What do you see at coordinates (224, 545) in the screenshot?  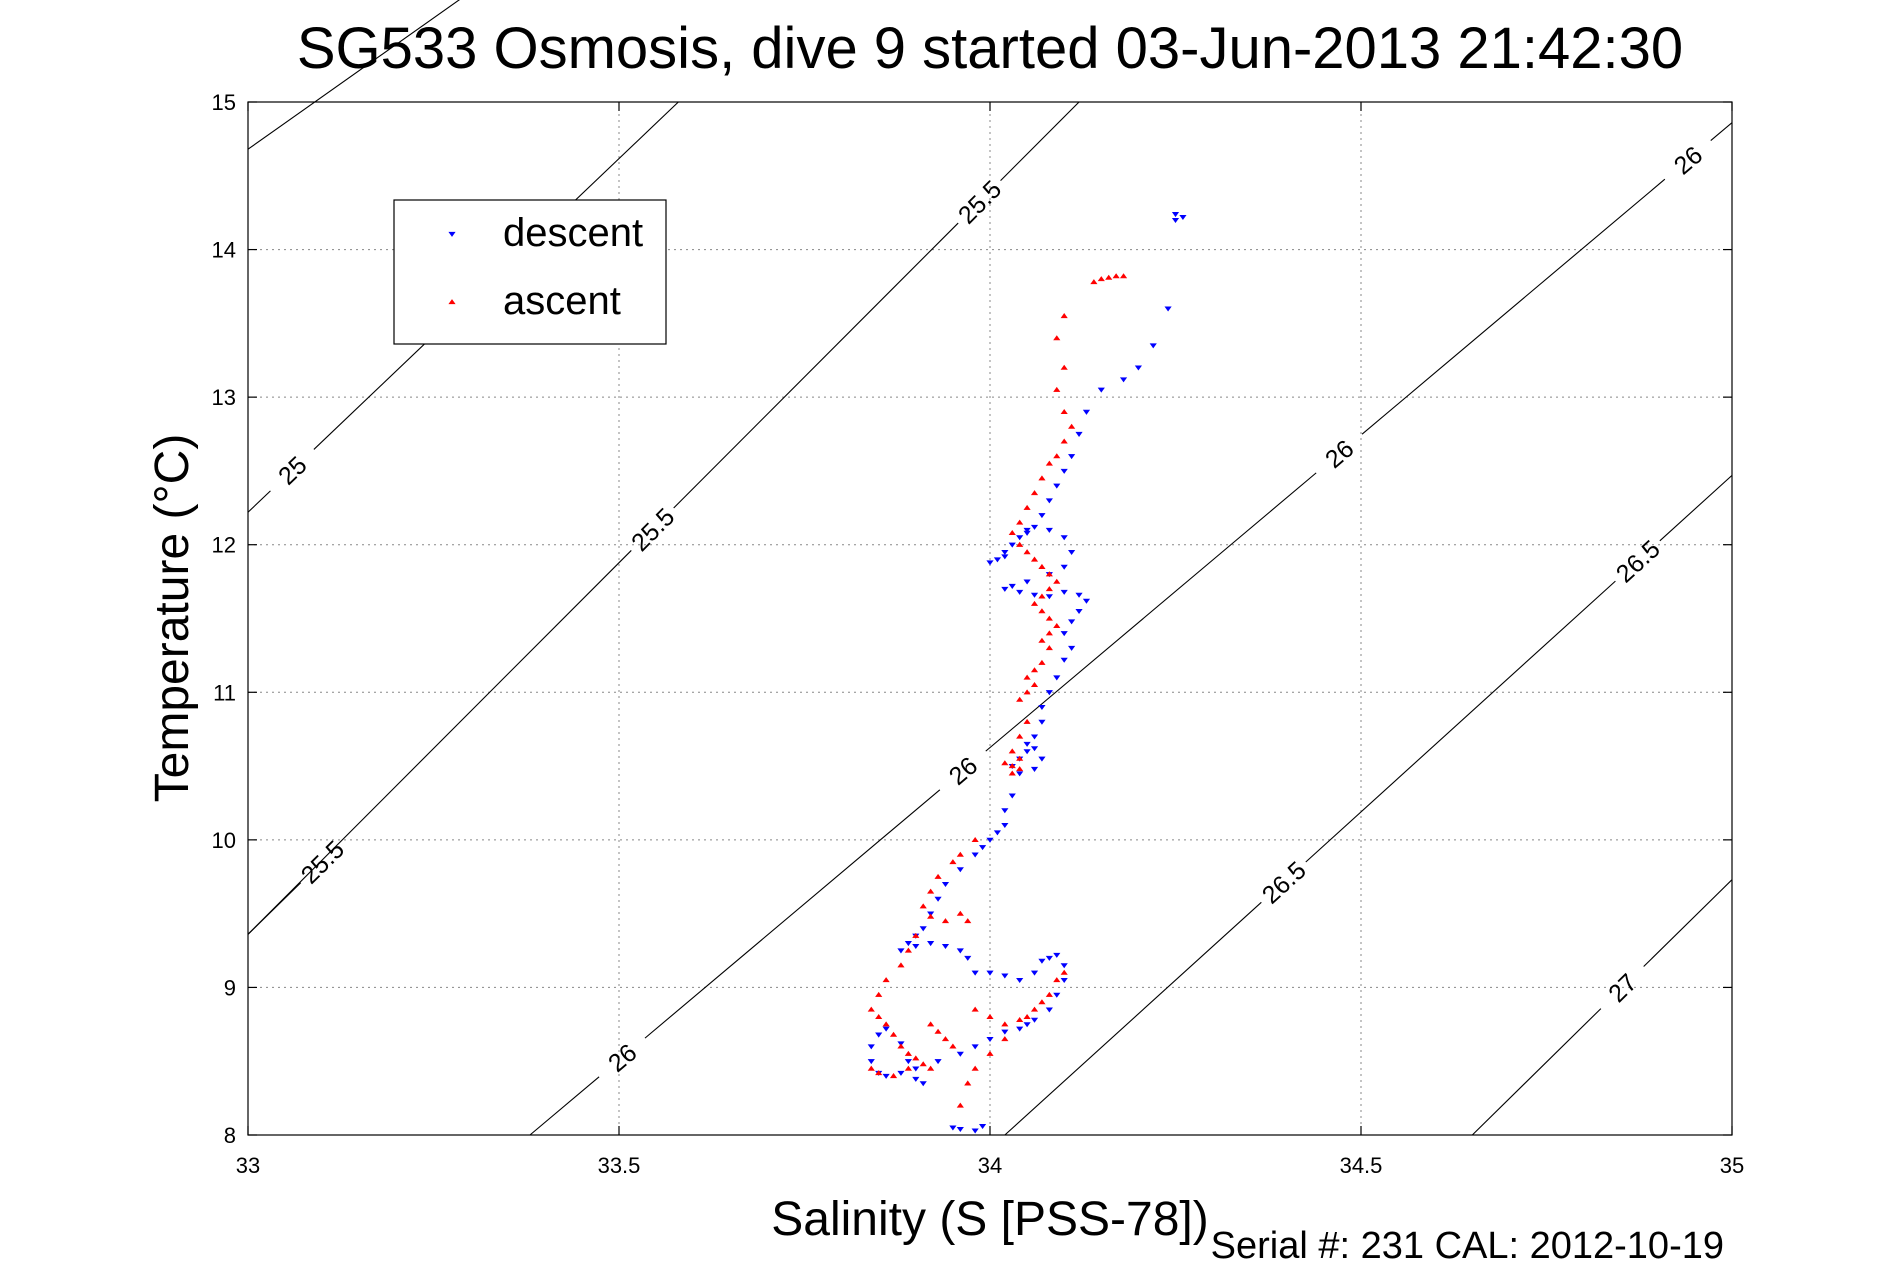 I see `y-tick-label: 12` at bounding box center [224, 545].